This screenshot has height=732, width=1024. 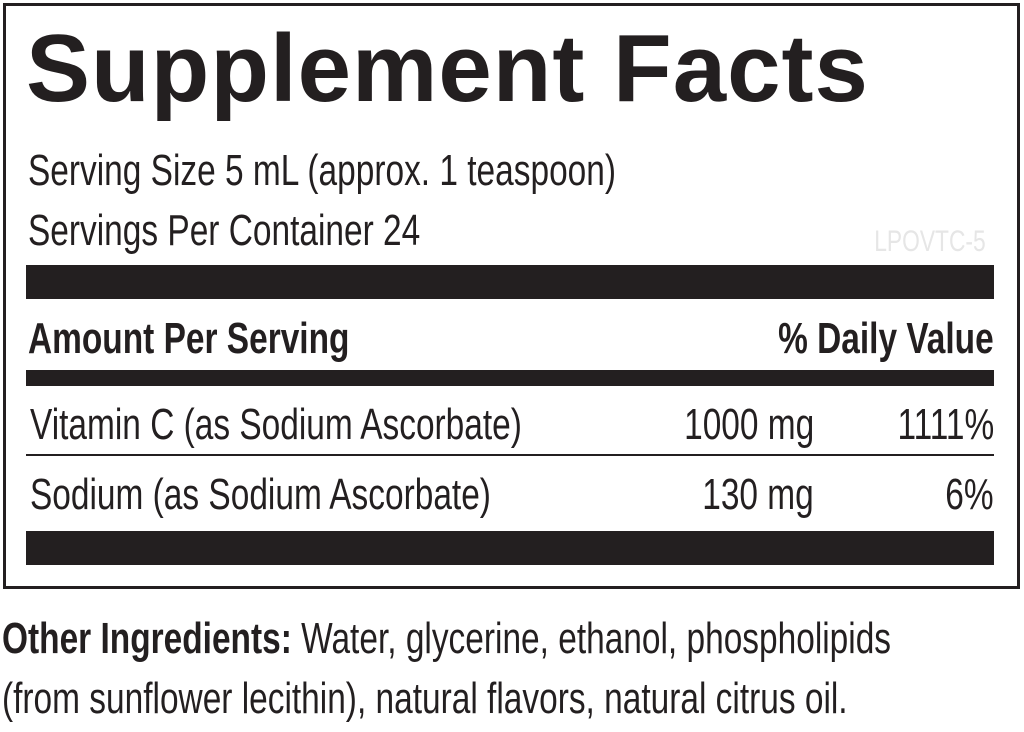 I want to click on product-code: LPOVTC-5, so click(x=930, y=241).